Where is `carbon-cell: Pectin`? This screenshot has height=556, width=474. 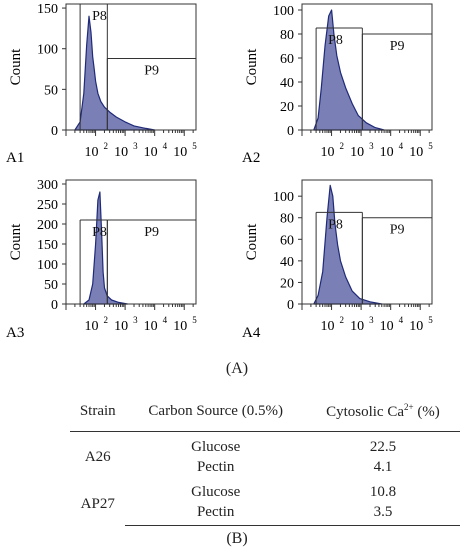
carbon-cell: Pectin is located at coordinates (215, 514).